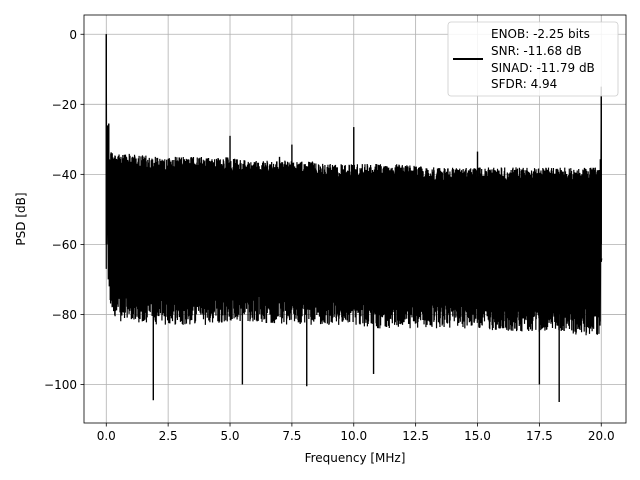  Describe the element at coordinates (168, 436) in the screenshot. I see `x-tick-label: 2.5` at that location.